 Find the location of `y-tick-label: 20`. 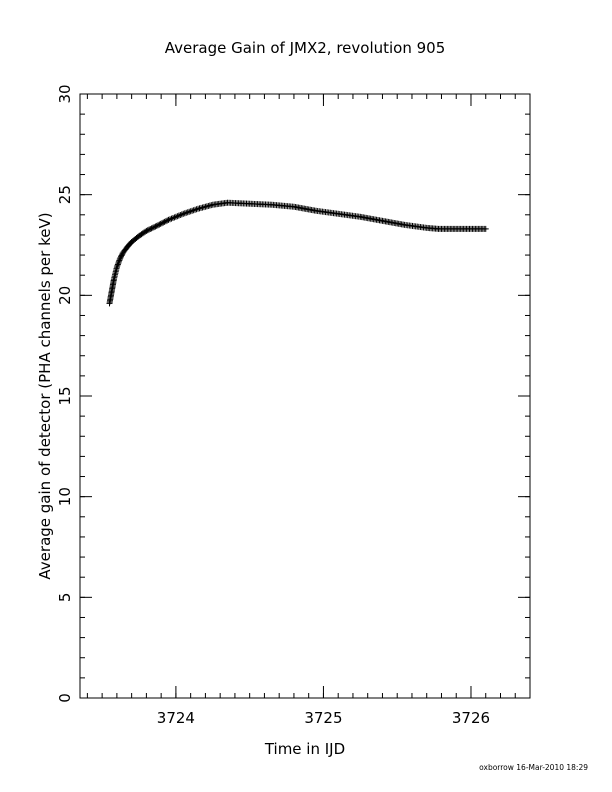

y-tick-label: 20 is located at coordinates (65, 295).